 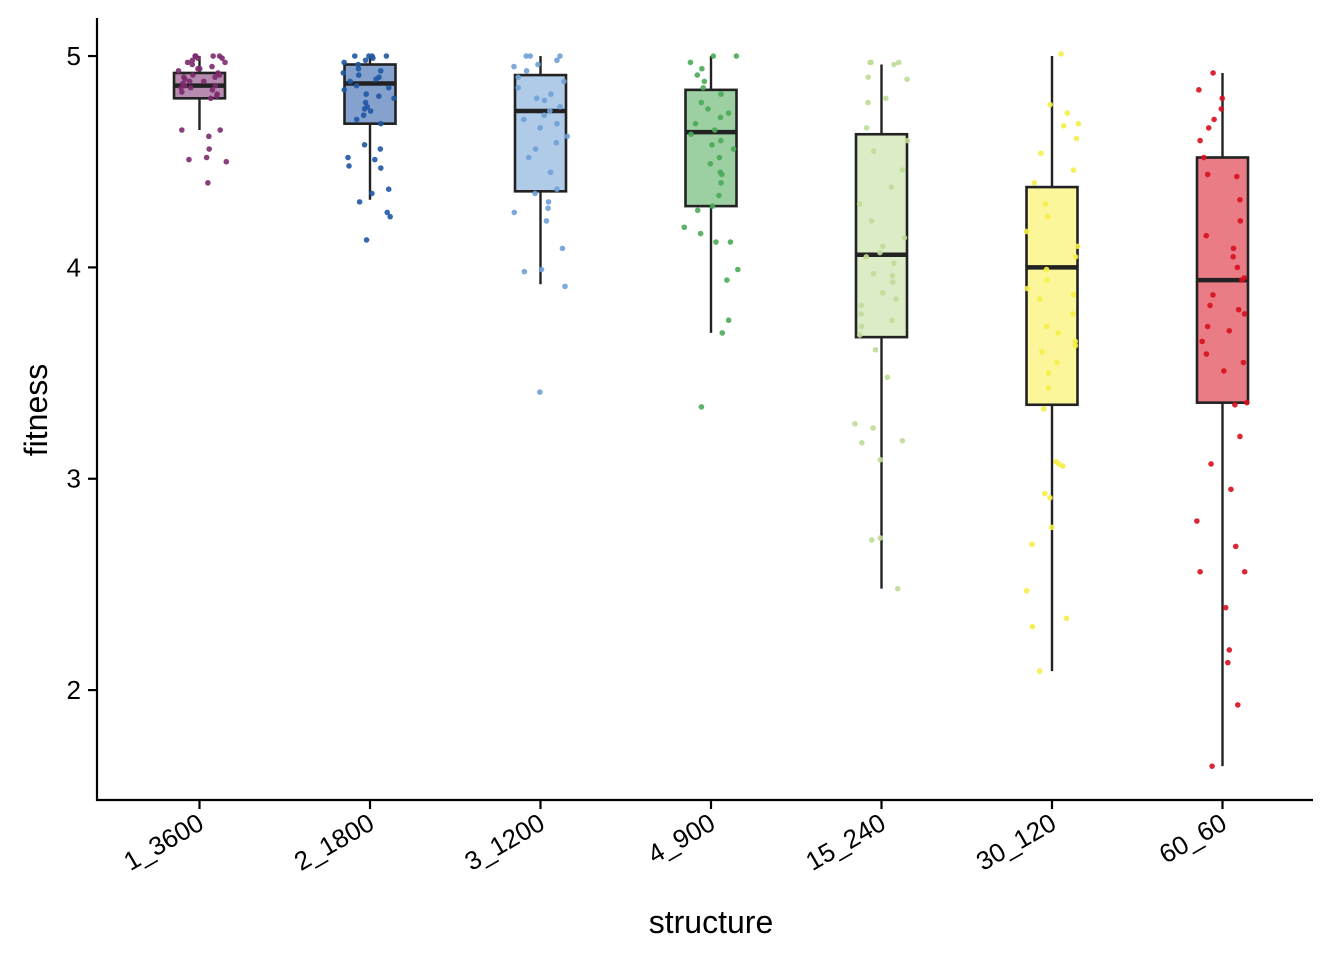 I want to click on x-tick-label: 4_900, so click(x=681, y=838).